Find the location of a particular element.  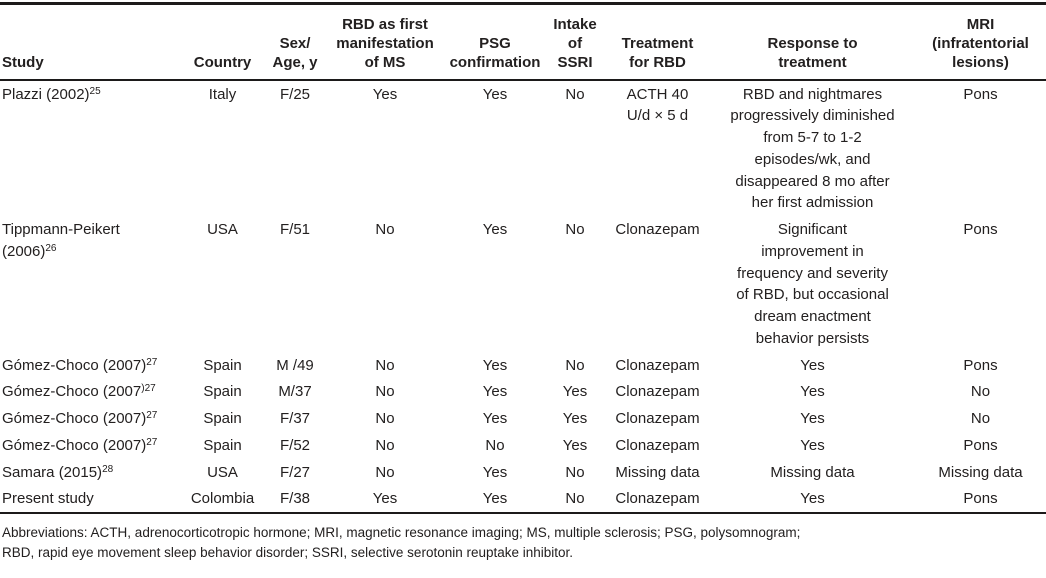

study-name: Plazzi (2002) is located at coordinates (46, 94).